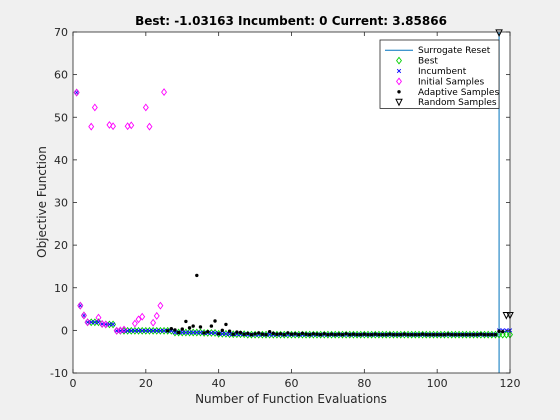 The image size is (560, 420). What do you see at coordinates (42, 202) in the screenshot?
I see `y-axis-label: Objective Function` at bounding box center [42, 202].